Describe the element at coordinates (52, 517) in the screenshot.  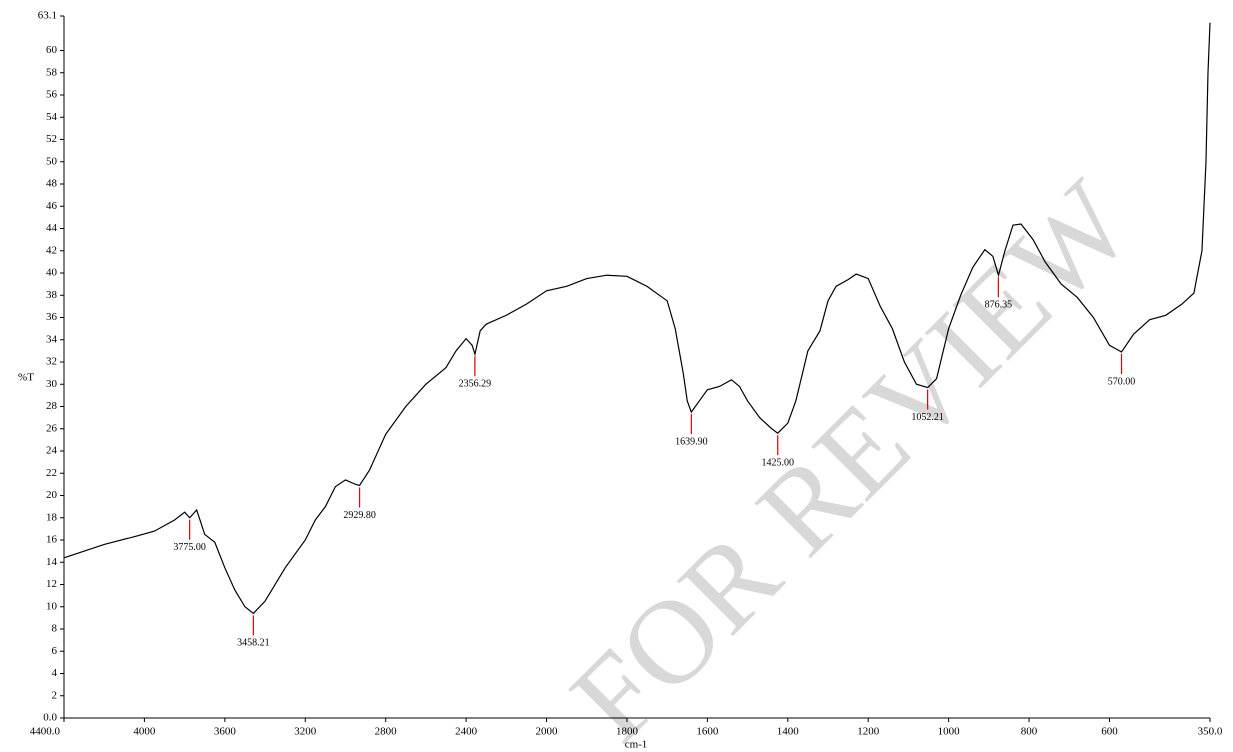
I see `y-tick-label: 18` at that location.